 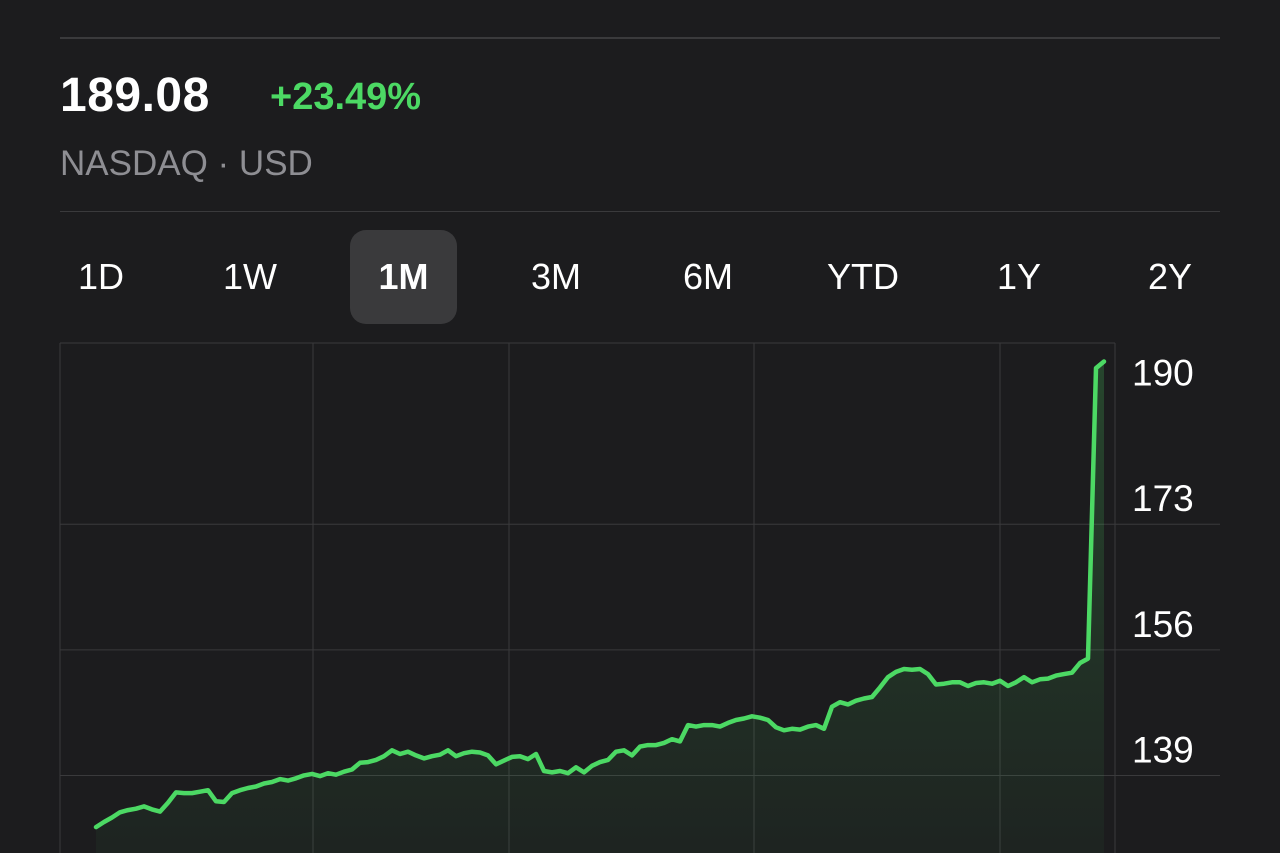 What do you see at coordinates (640, 38) in the screenshot?
I see `top-divider` at bounding box center [640, 38].